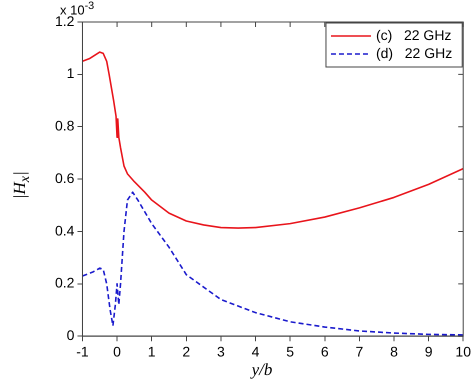  Describe the element at coordinates (70, 335) in the screenshot. I see `y-tick-label: 0` at that location.